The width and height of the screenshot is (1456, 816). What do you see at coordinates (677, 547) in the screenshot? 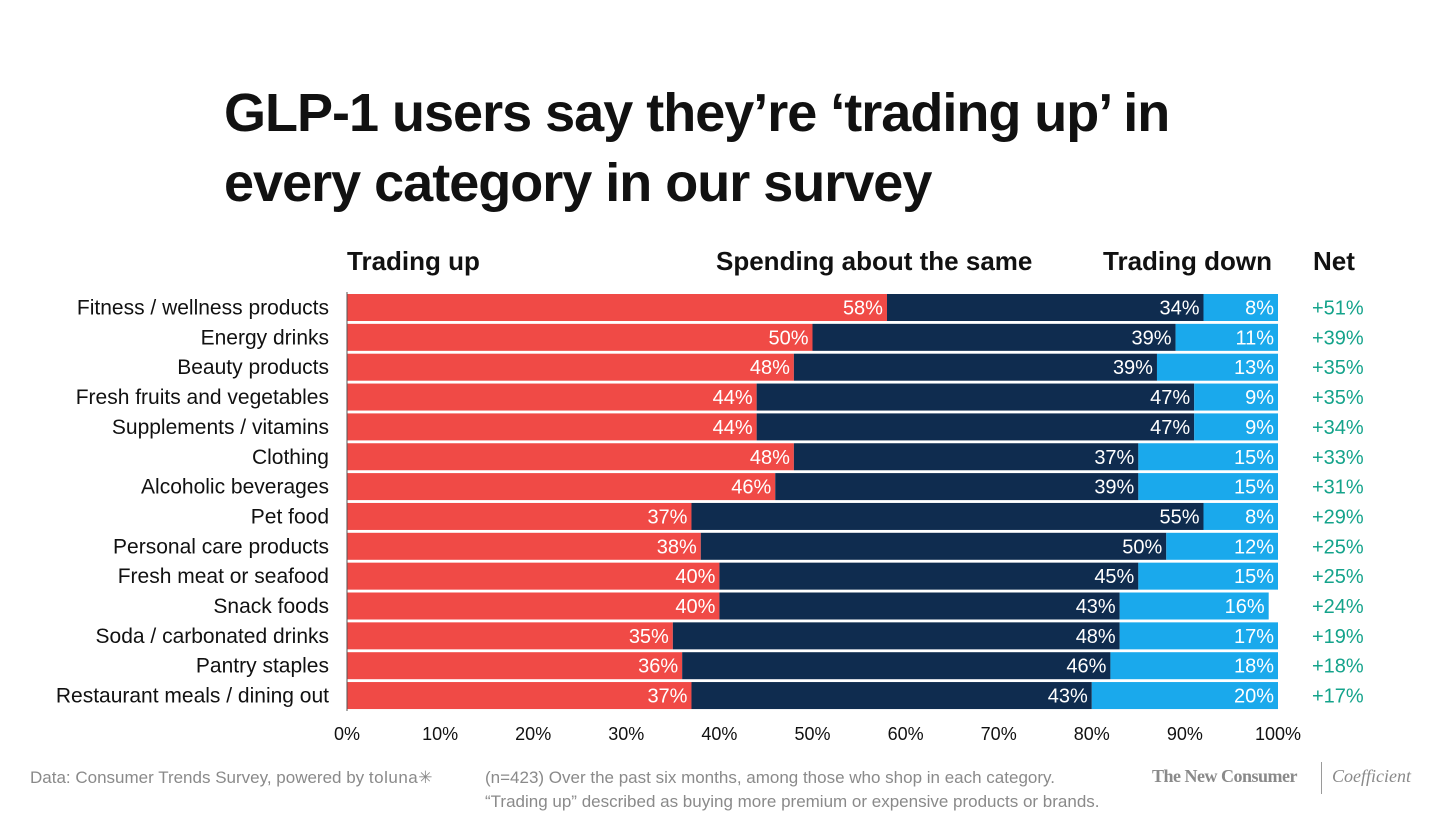
I see `data-label-trading-up: 38%` at bounding box center [677, 547].